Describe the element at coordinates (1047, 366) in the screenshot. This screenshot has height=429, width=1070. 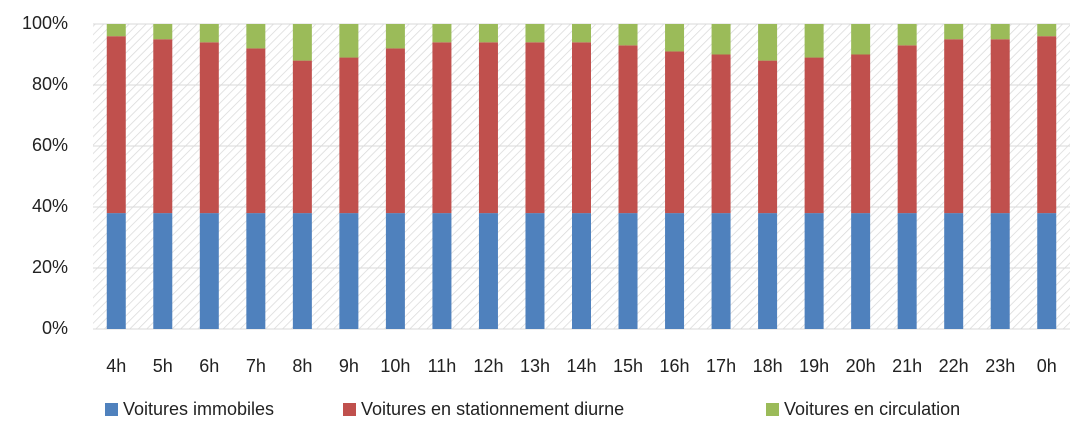
I see `x-tick-label: 0h` at that location.